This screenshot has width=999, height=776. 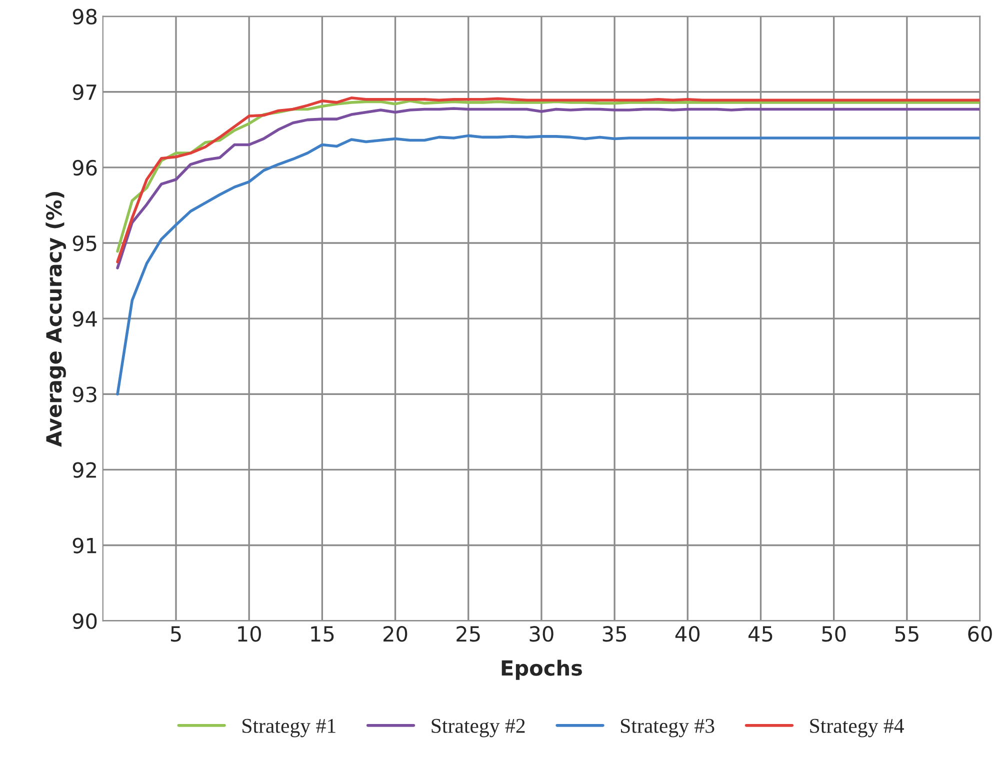 What do you see at coordinates (542, 670) in the screenshot?
I see `x-axis-title: Epochs` at bounding box center [542, 670].